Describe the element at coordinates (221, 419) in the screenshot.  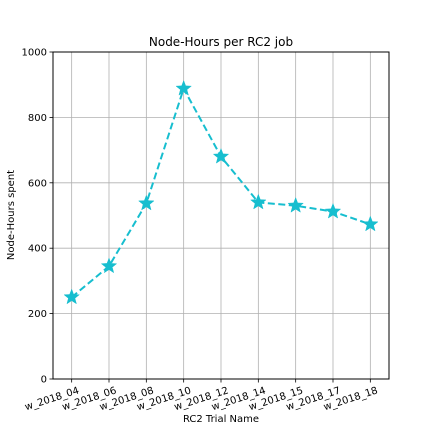
I see `x-axis-label: RC2 Trial Name` at that location.